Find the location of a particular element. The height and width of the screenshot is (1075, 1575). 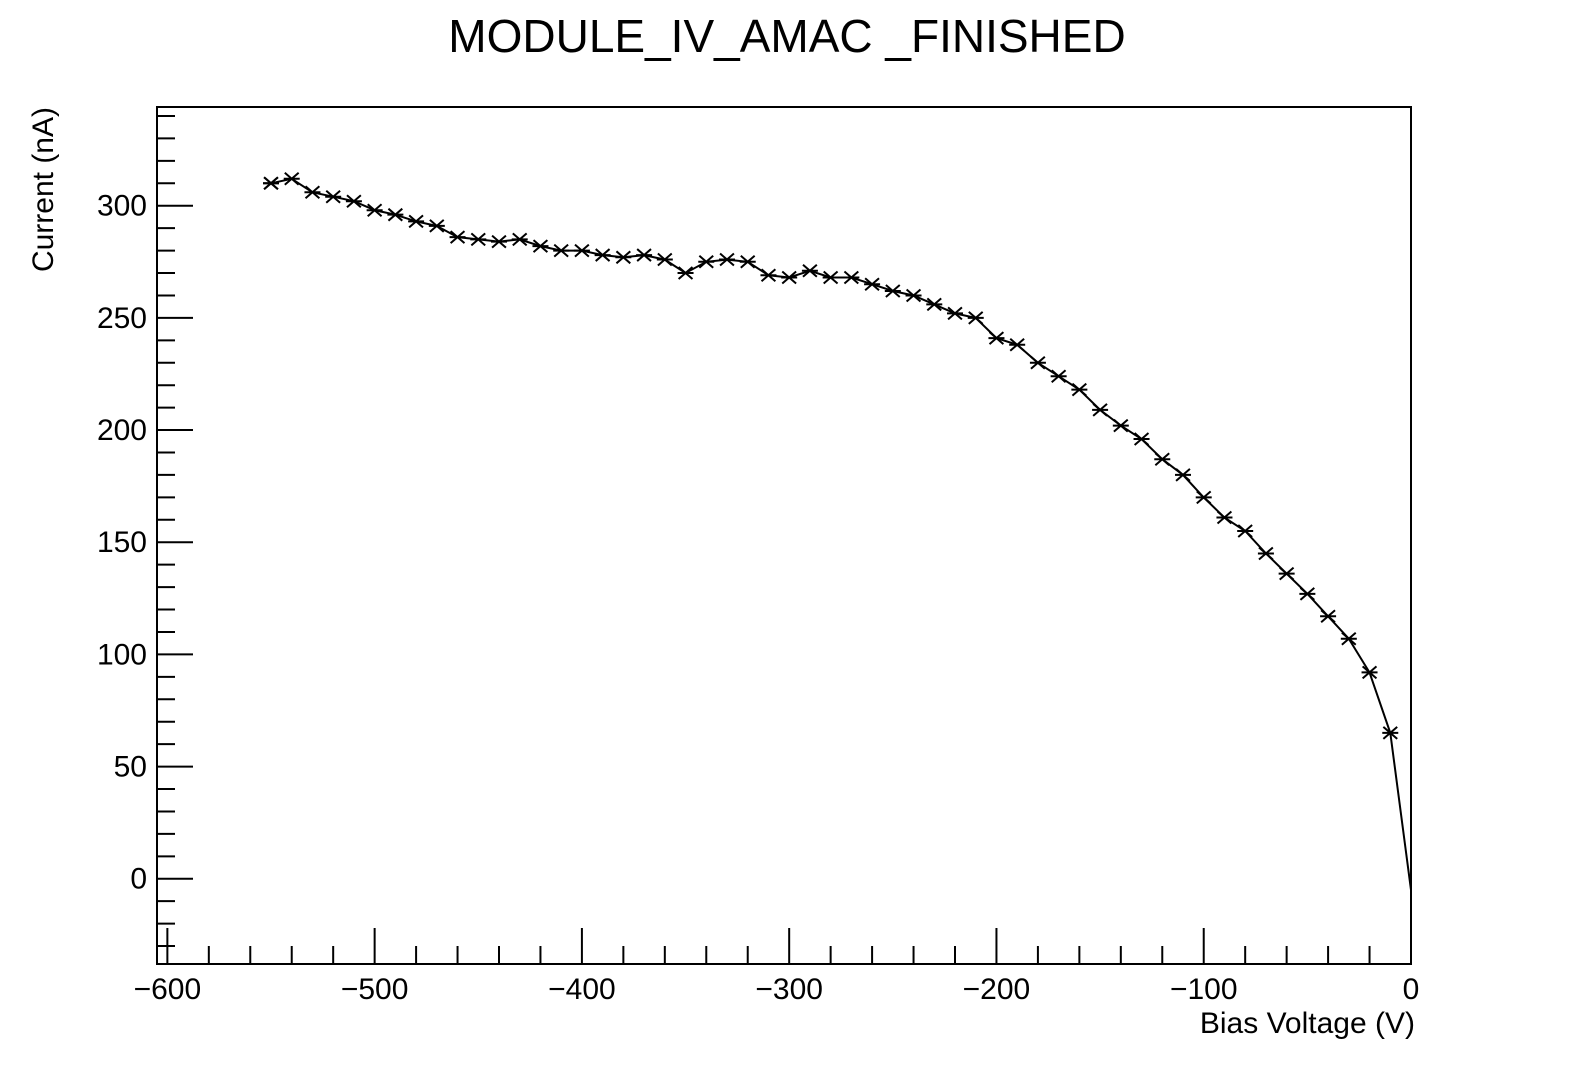

y-tick-label: 50 is located at coordinates (130, 767).